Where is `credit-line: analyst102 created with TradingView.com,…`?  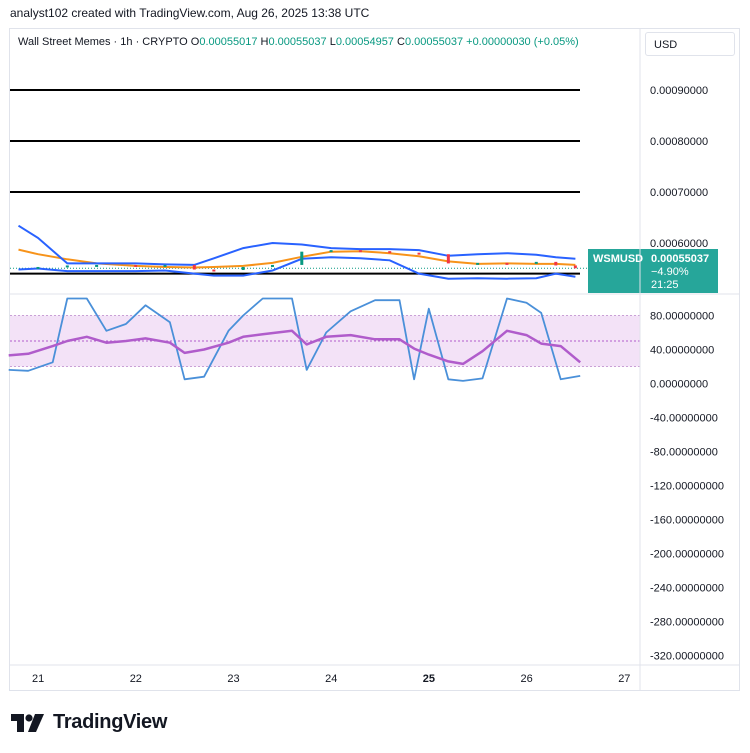 credit-line: analyst102 created with TradingView.com,… is located at coordinates (190, 13).